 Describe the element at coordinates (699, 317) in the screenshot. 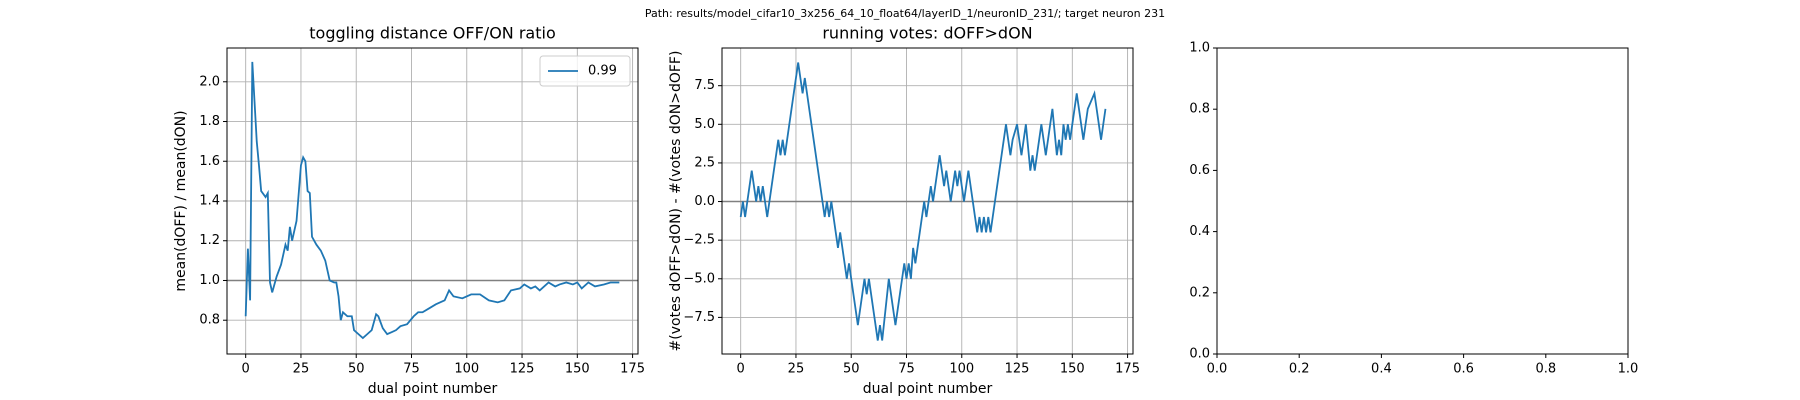

I see `y-tick-label: −7.5` at that location.